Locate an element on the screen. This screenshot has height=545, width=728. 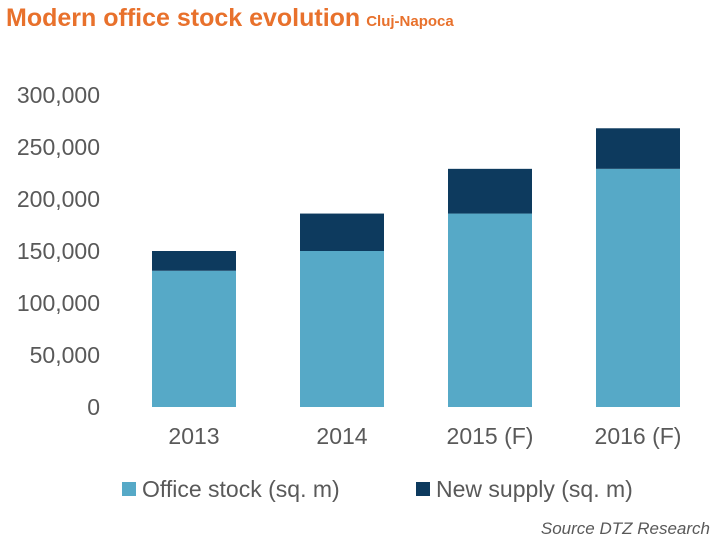
x-tick-label: 2015 (F) is located at coordinates (490, 436).